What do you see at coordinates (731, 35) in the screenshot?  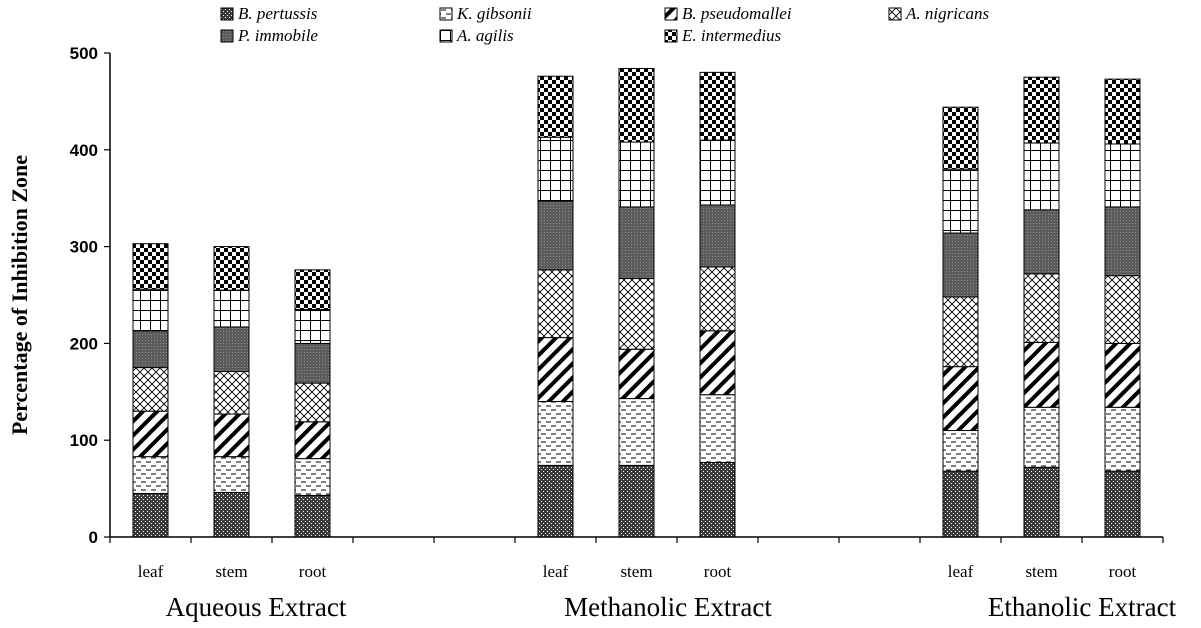 I see `legend-label: E. intermedius` at bounding box center [731, 35].